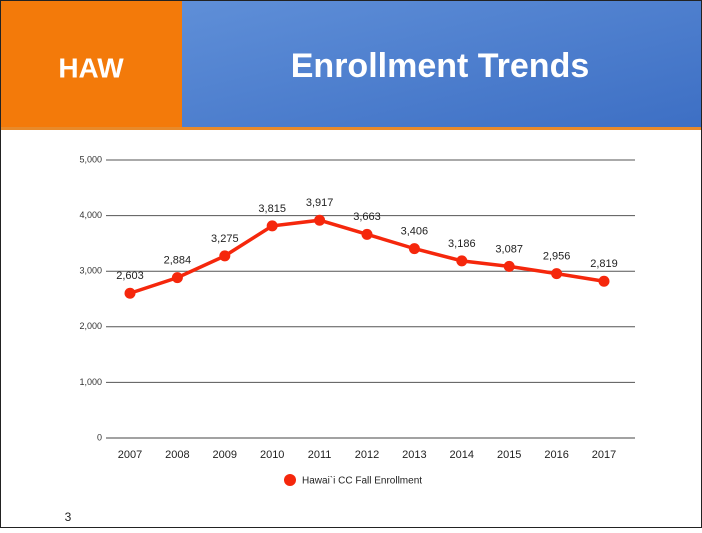 The width and height of the screenshot is (702, 533). I want to click on header-tag: HAW, so click(91, 67).